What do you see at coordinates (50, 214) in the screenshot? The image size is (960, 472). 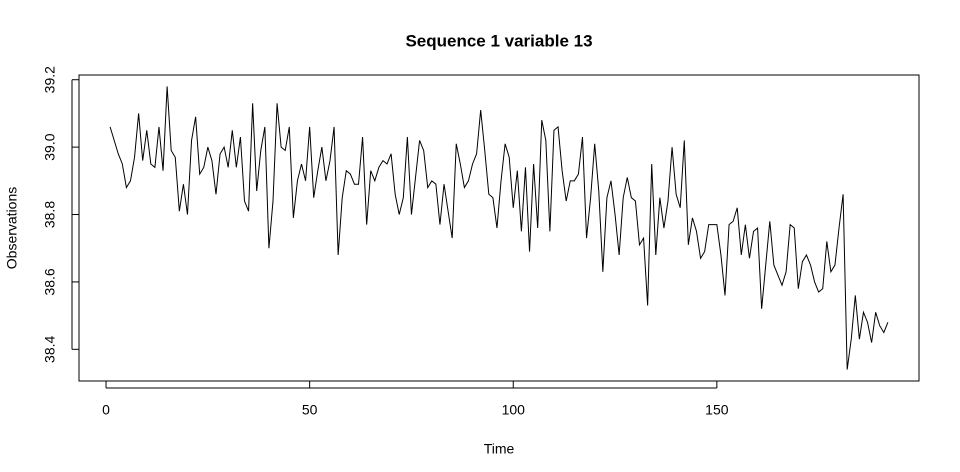 I see `y-tick-label: 38.8` at bounding box center [50, 214].